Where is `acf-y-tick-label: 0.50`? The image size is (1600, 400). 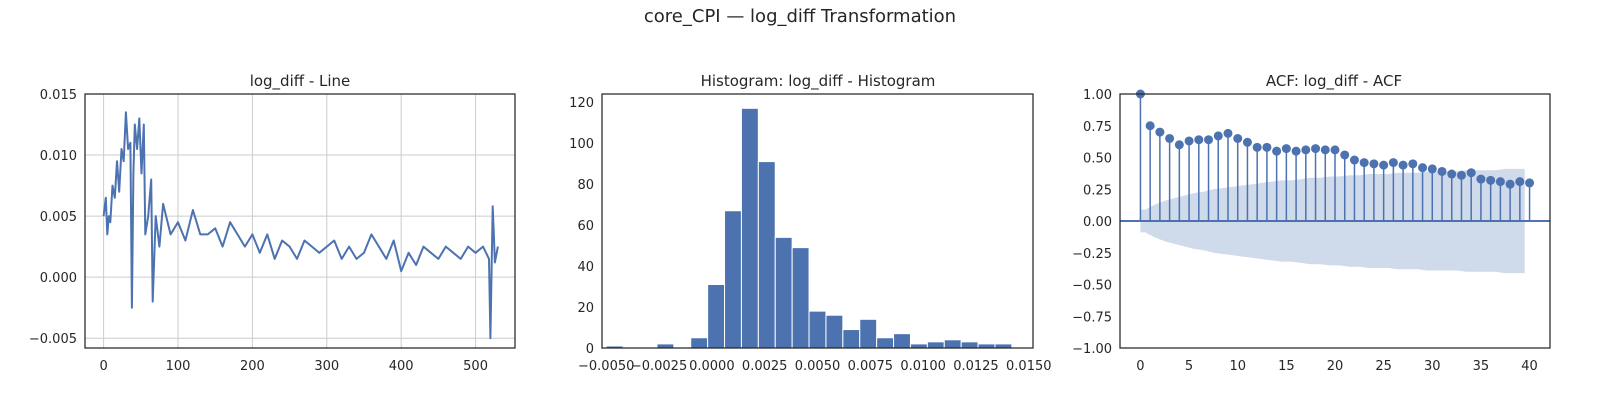
acf-y-tick-label: 0.50 is located at coordinates (1097, 159).